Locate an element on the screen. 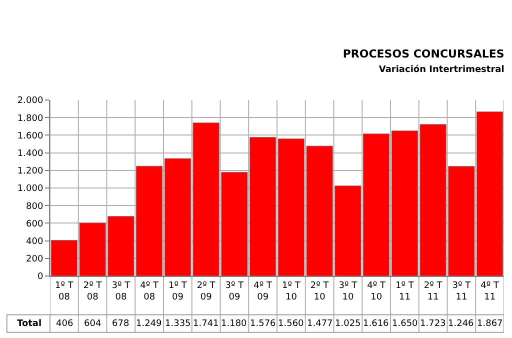 This screenshot has width=512, height=338. y-tick-label: 400 is located at coordinates (35, 241).